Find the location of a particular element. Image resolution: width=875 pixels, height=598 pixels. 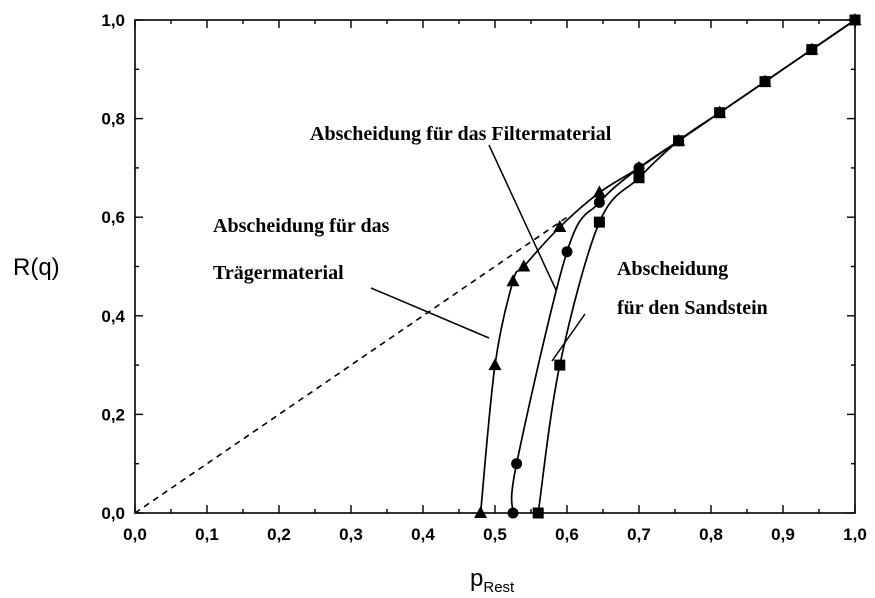

annotation-leader-lines is located at coordinates (478, 253).